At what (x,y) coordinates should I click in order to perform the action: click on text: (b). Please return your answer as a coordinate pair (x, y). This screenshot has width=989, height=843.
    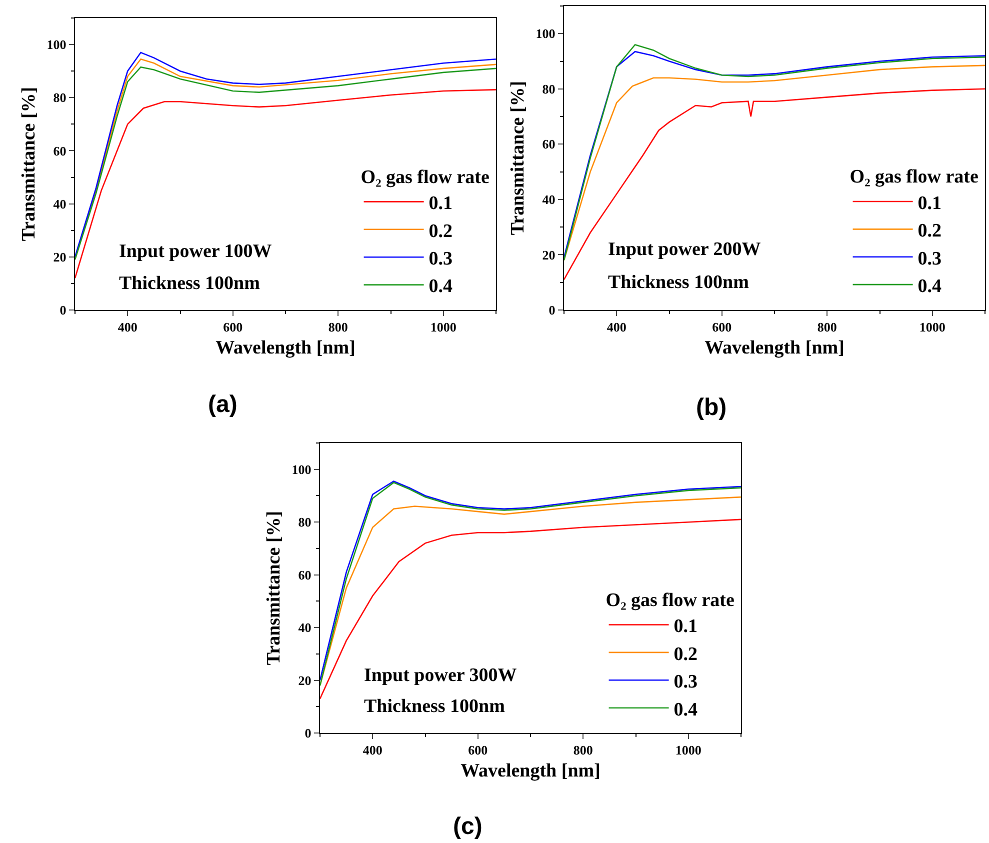
    Looking at the image, I should click on (711, 407).